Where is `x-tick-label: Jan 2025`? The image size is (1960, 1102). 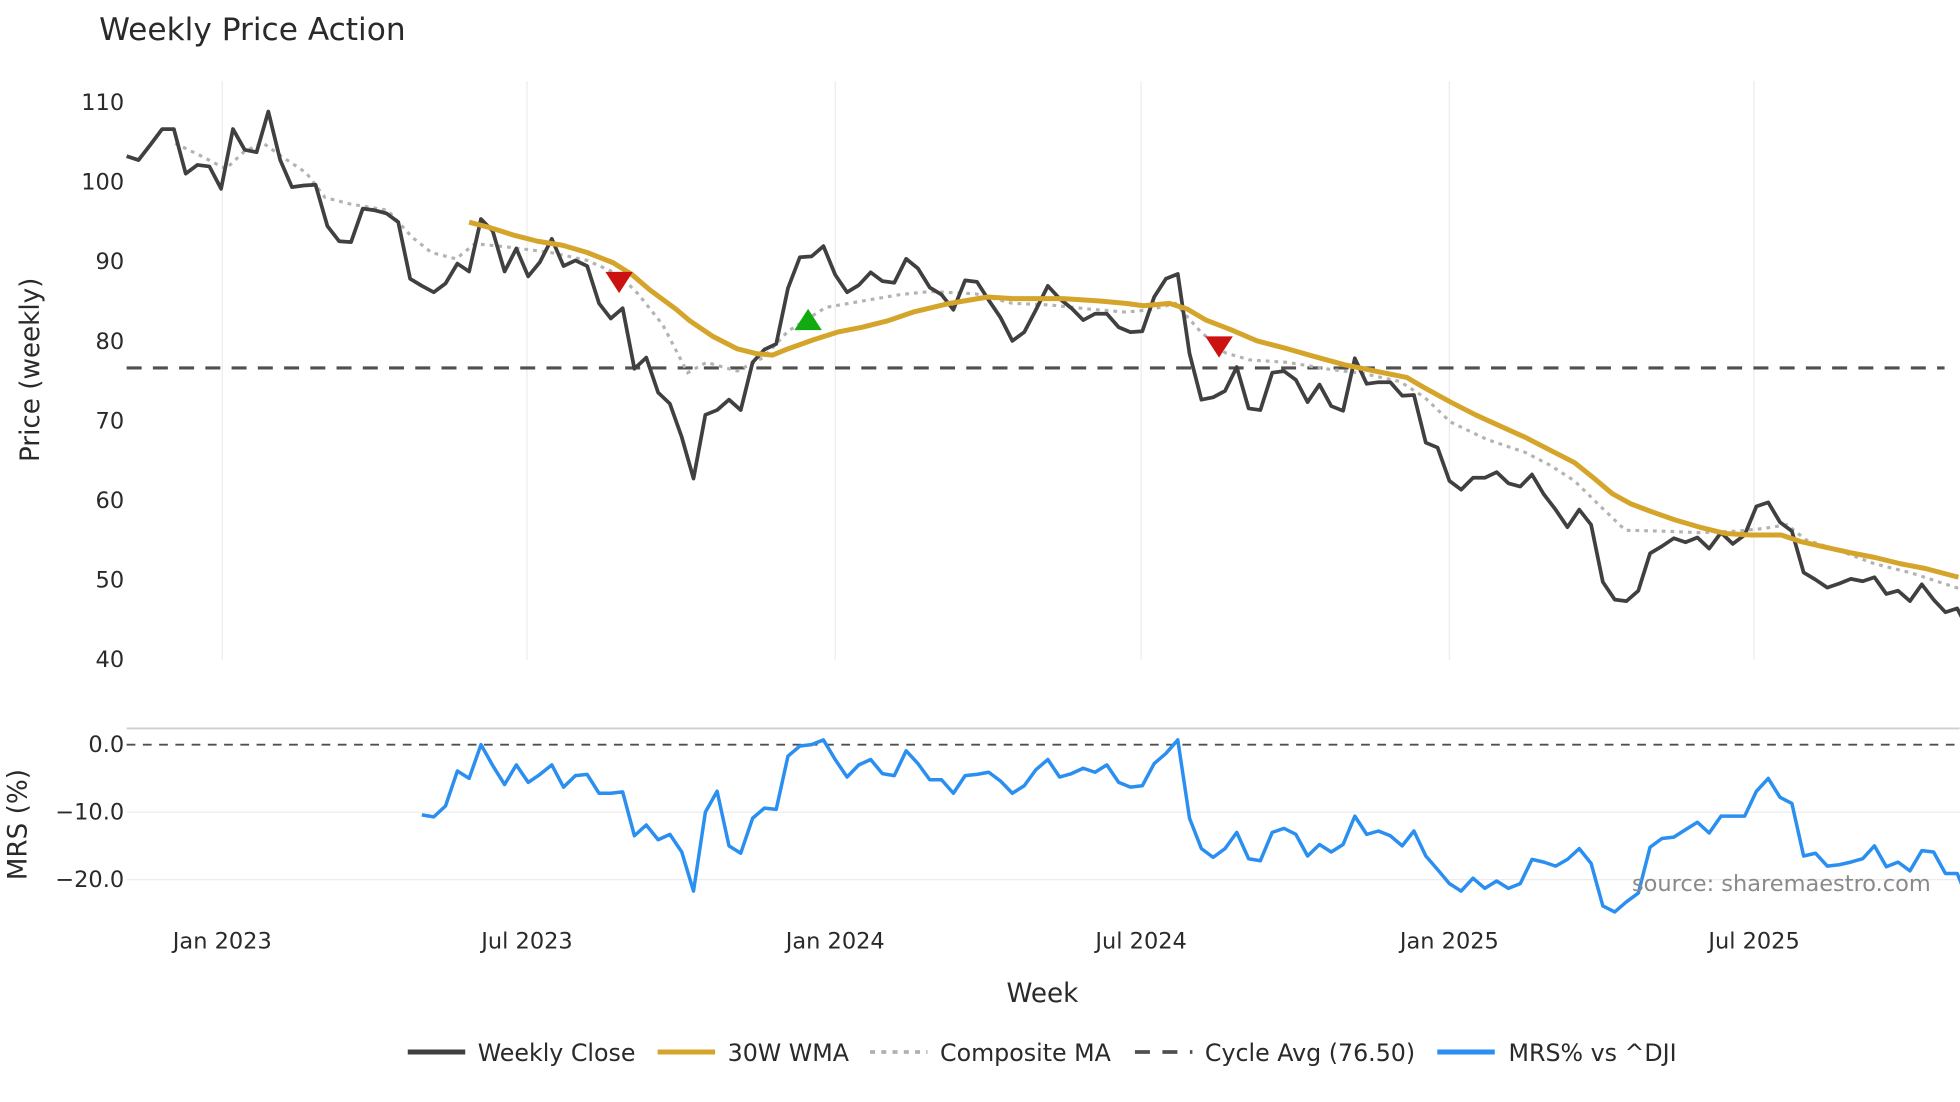 x-tick-label: Jan 2025 is located at coordinates (1448, 941).